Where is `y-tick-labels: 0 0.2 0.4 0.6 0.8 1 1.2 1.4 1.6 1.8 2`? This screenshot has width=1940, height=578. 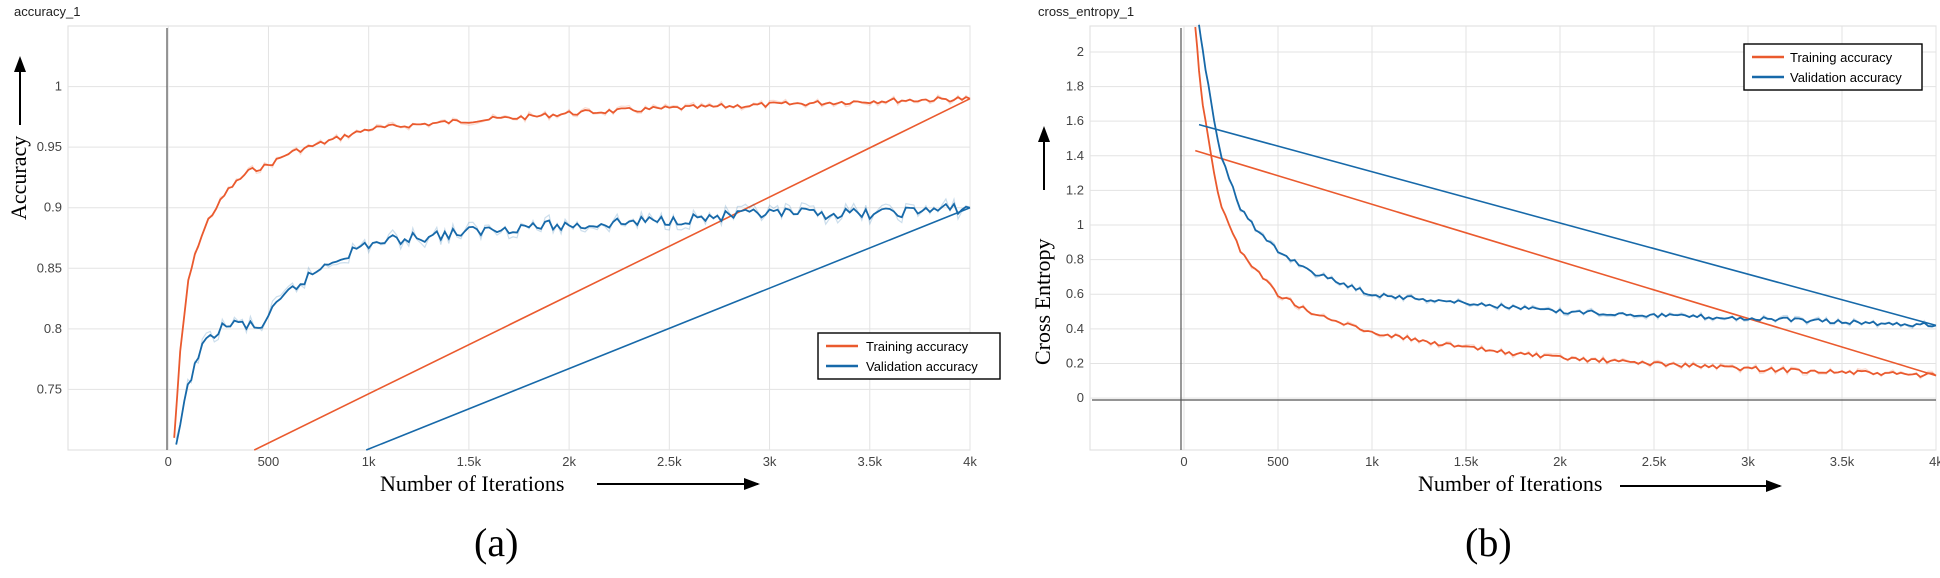
y-tick-labels: 0 0.2 0.4 0.6 0.8 1 1.2 1.4 1.6 1.8 2 is located at coordinates (1075, 224).